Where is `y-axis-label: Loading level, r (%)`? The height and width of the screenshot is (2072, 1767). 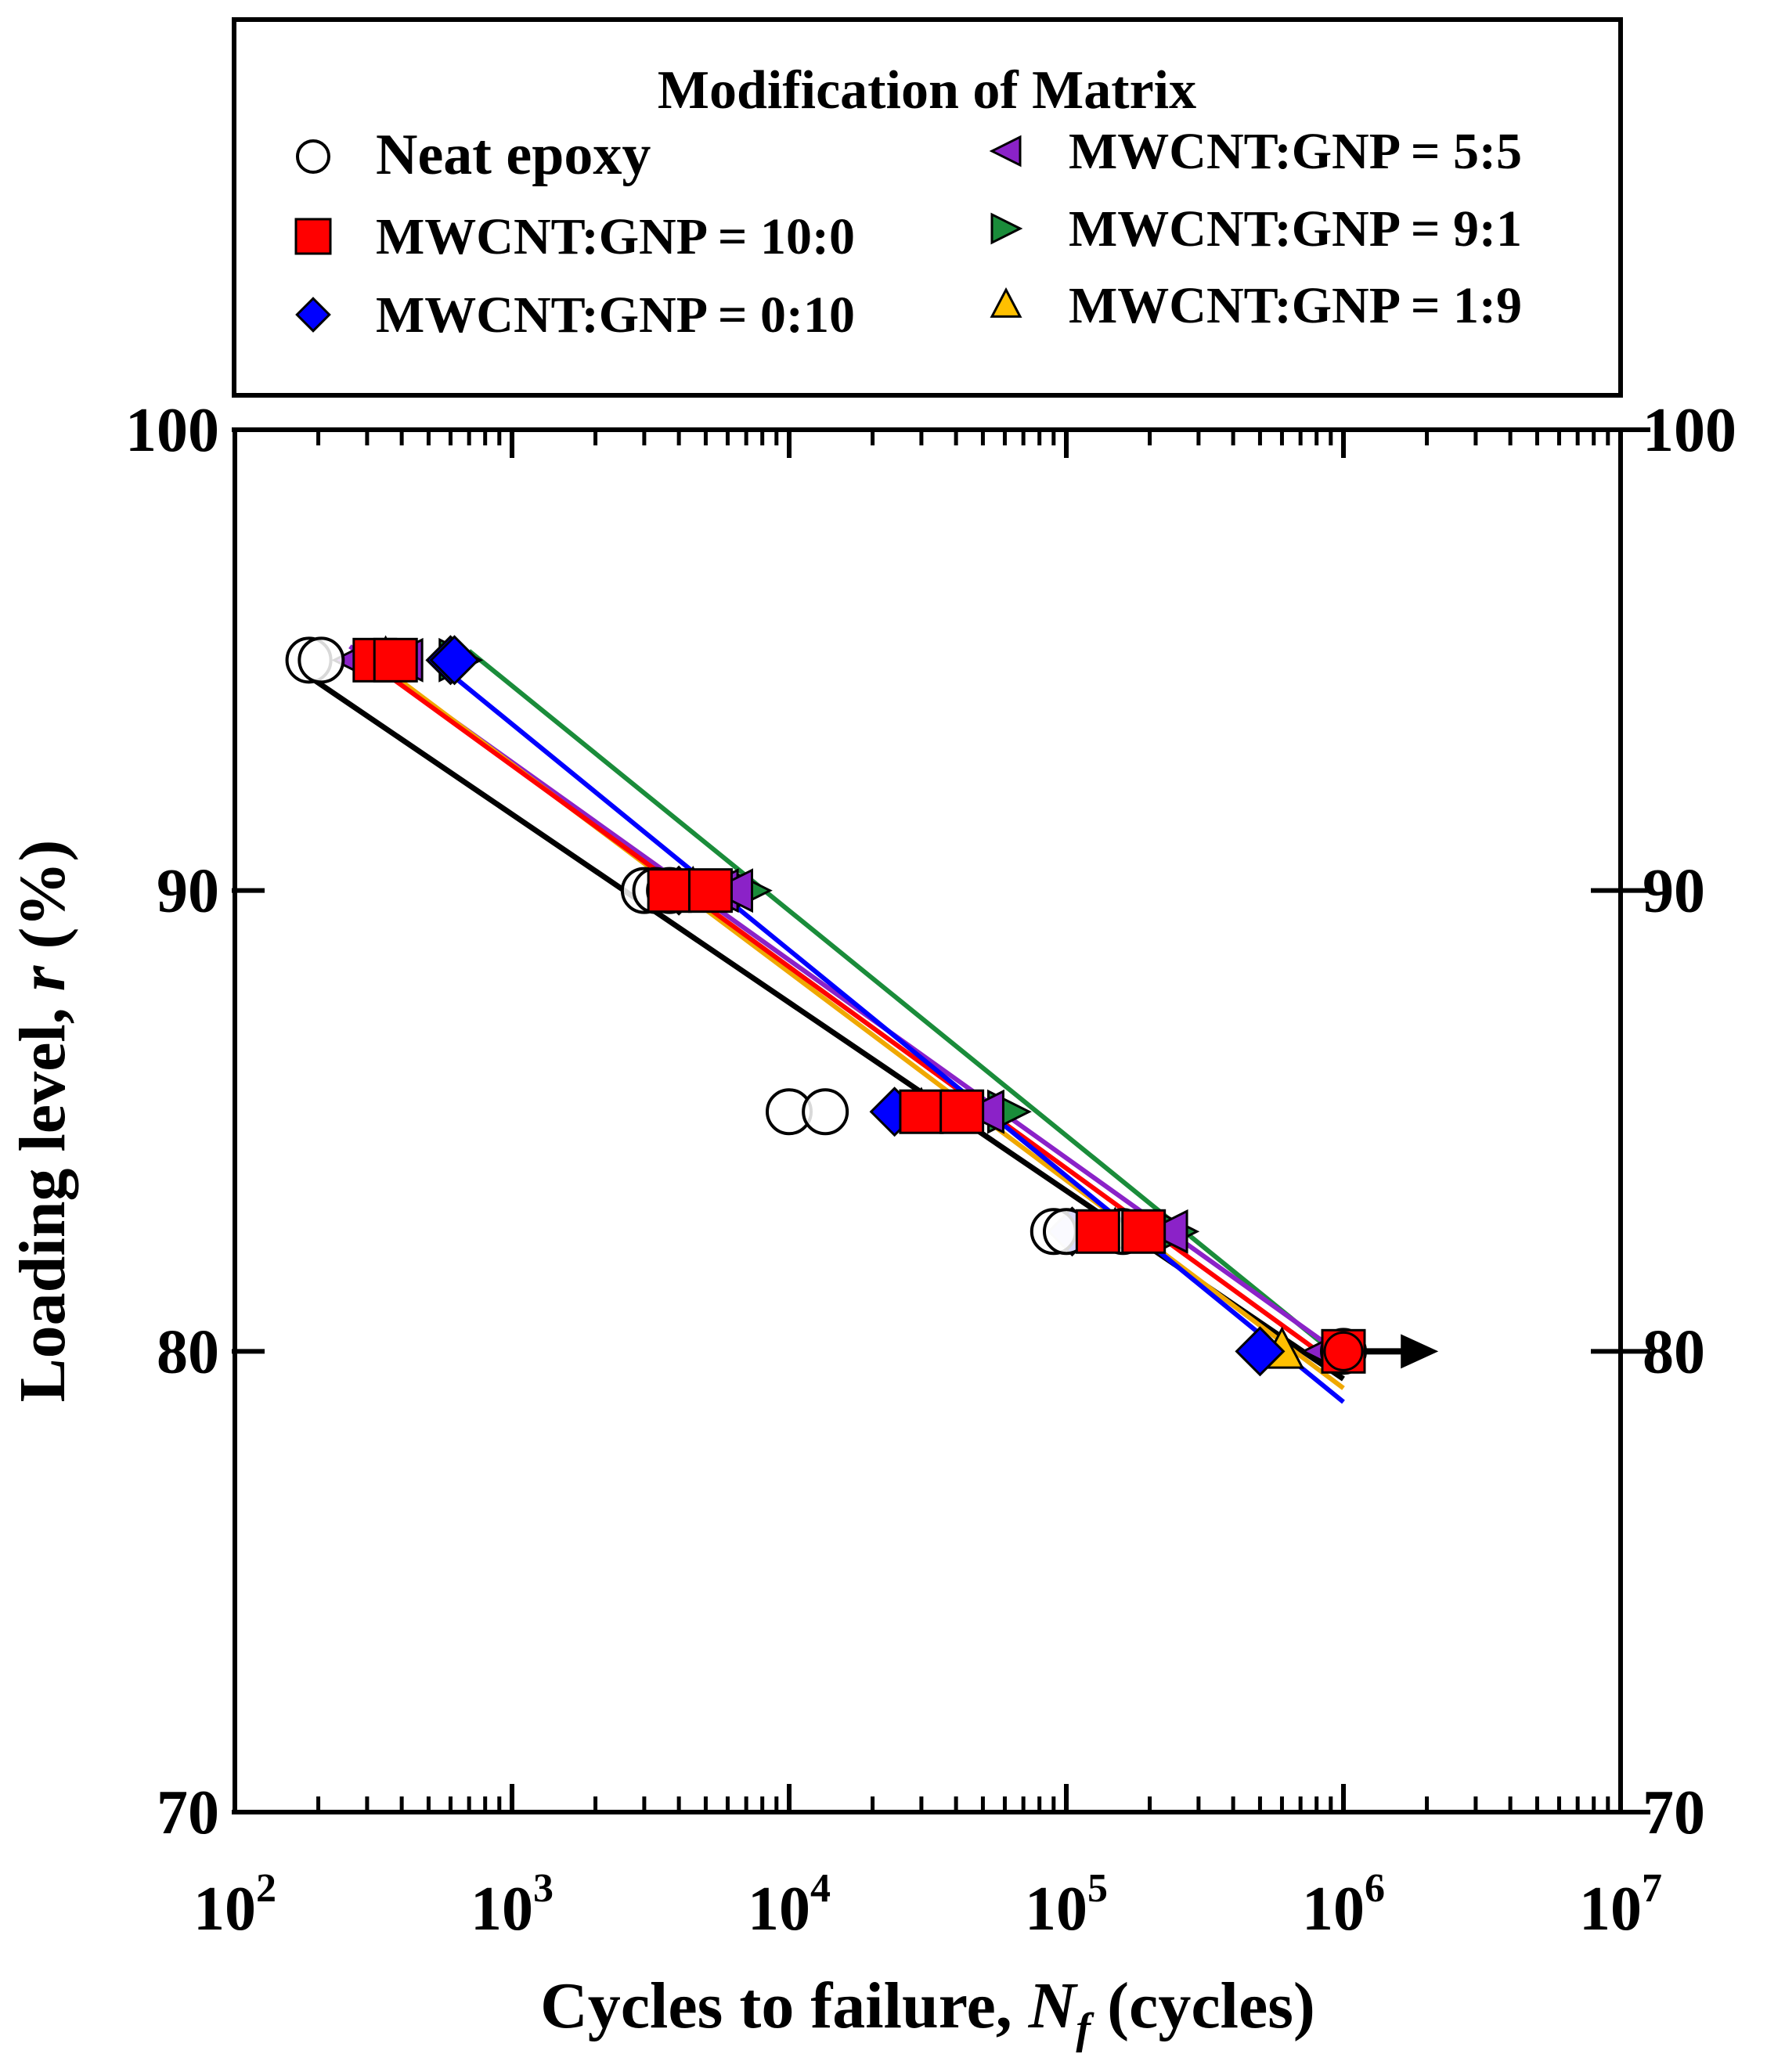
y-axis-label: Loading level, r (%) is located at coordinates (42, 1121).